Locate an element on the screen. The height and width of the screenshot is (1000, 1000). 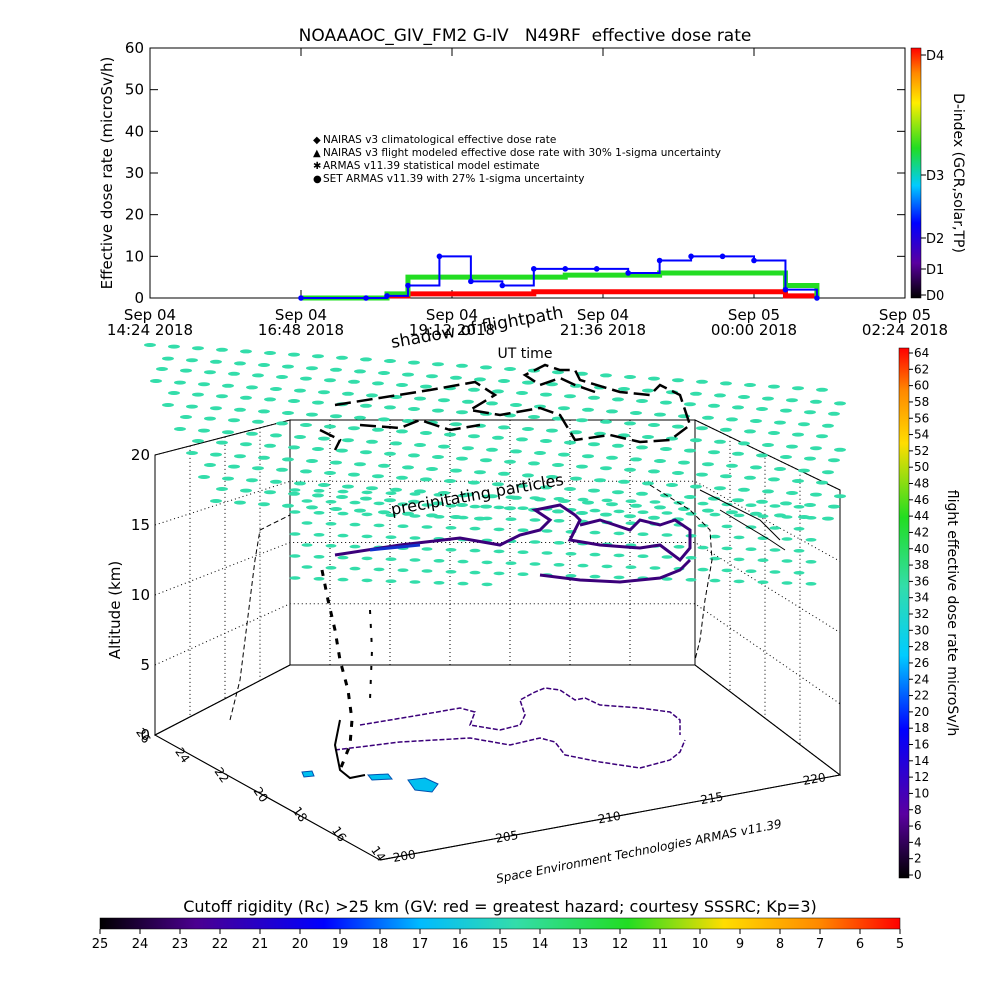
z-axis-label: Altitude (km) is located at coordinates (115, 610).